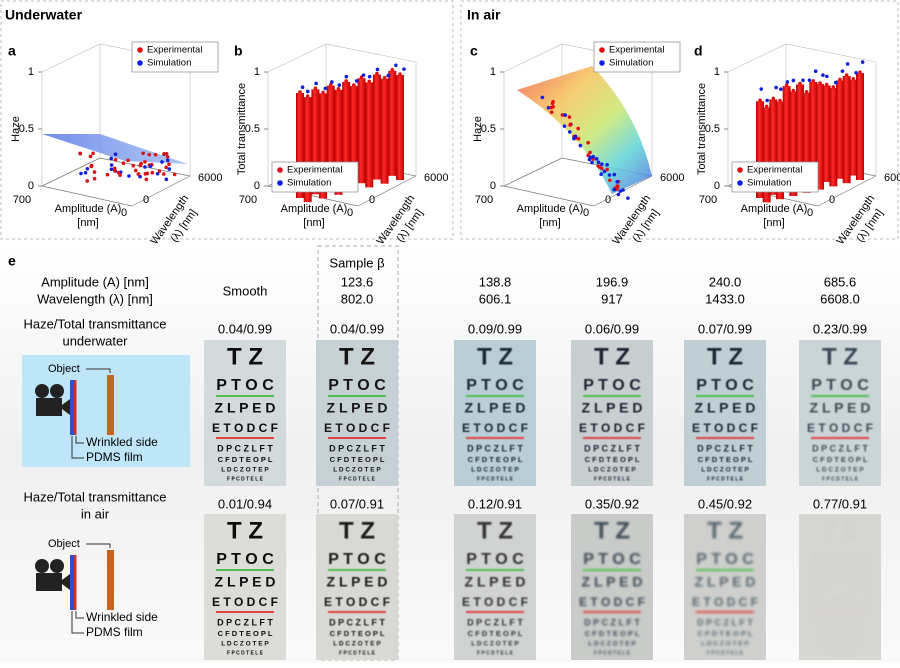 The image size is (900, 668). What do you see at coordinates (44, 15) in the screenshot?
I see `section-title: Underwater` at bounding box center [44, 15].